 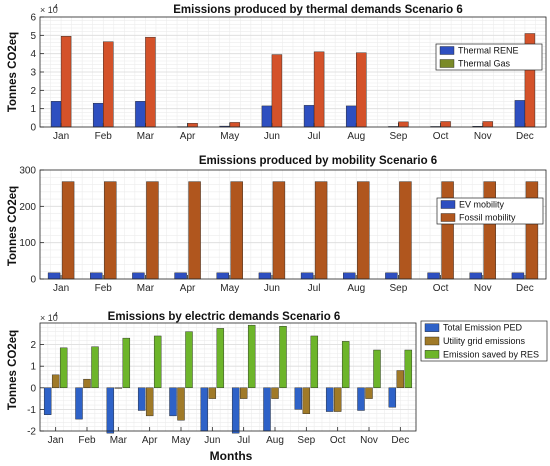 What do you see at coordinates (448, 217) in the screenshot?
I see `mobility-legend-swatch` at bounding box center [448, 217].